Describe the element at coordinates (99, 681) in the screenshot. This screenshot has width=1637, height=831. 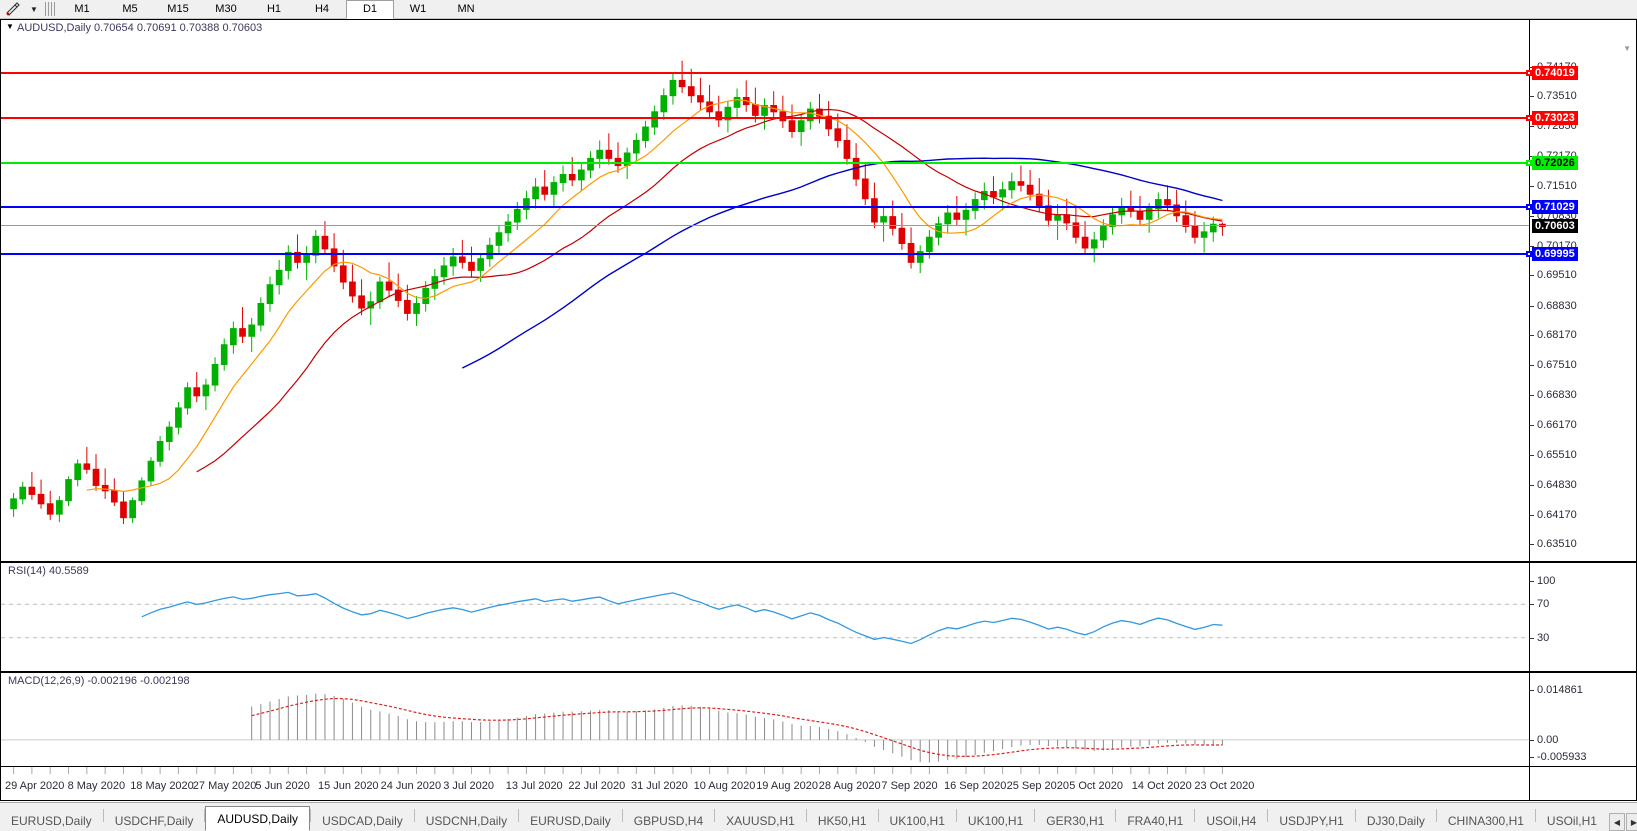
I see `macd-header-label: MACD(12,26,9) -0.002196 -0.002198` at that location.